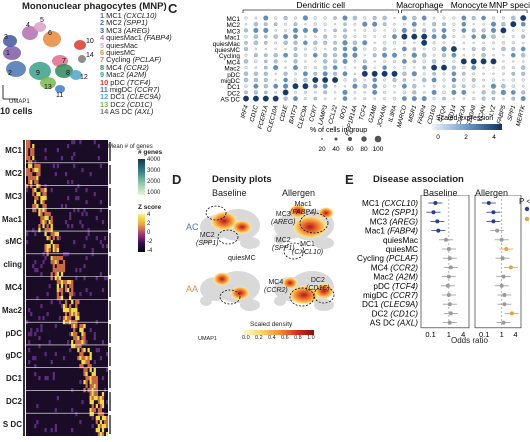 This screenshot has width=530, height=442. I want to click on legend-item: 9 Mac2 (A2M), so click(123, 74).